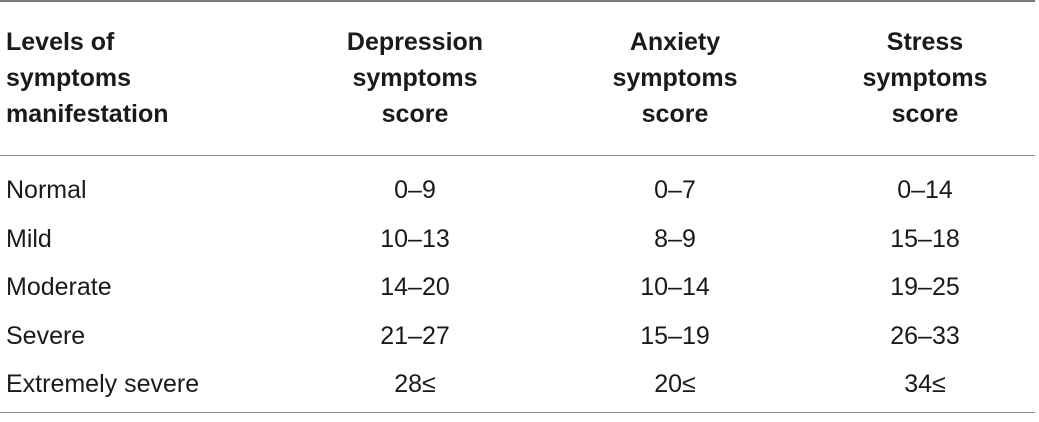 This screenshot has width=1039, height=422. What do you see at coordinates (415, 287) in the screenshot?
I see `depression-cell: 14–20` at bounding box center [415, 287].